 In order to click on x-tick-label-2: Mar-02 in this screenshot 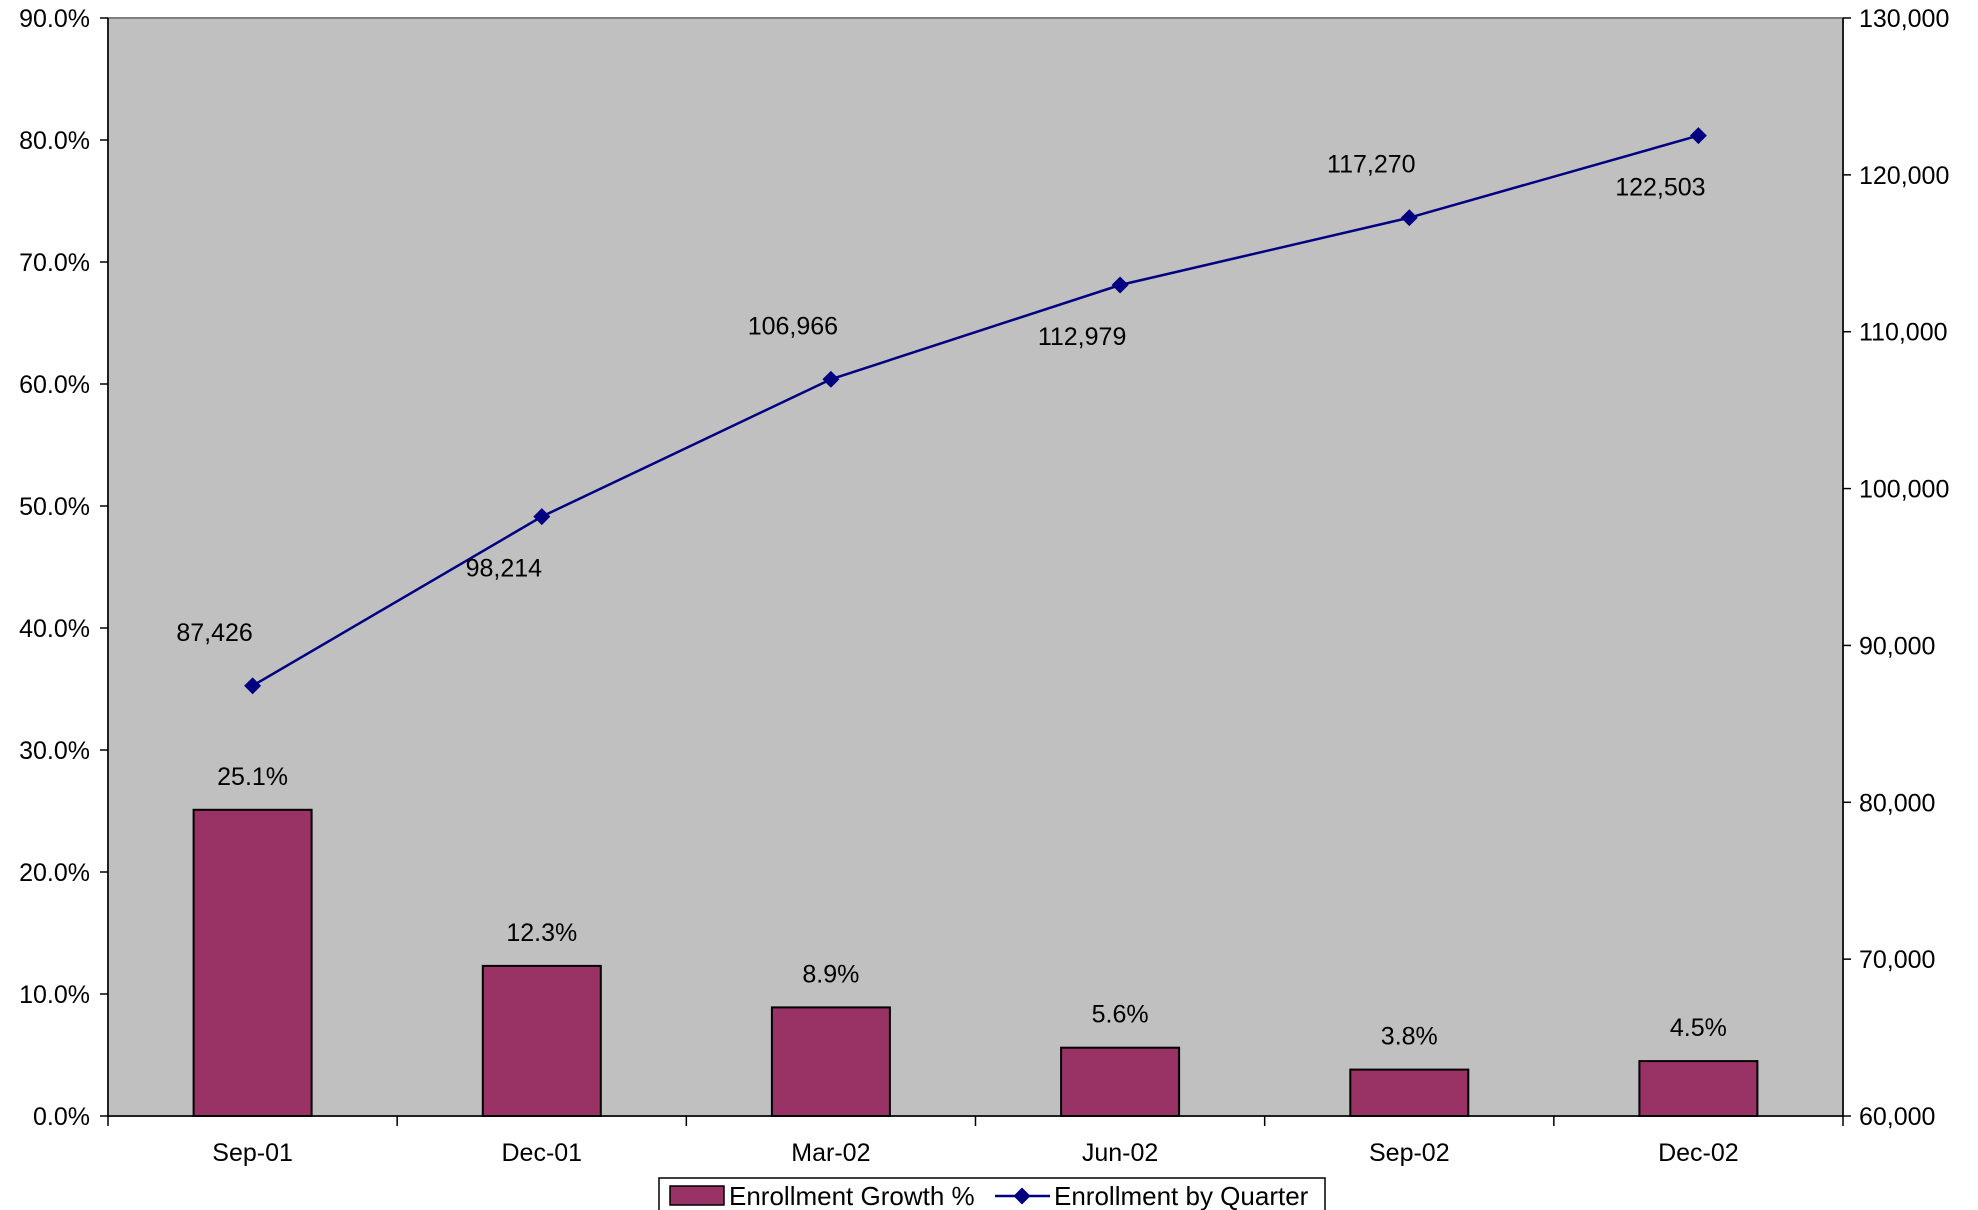, I will do `click(830, 1153)`.